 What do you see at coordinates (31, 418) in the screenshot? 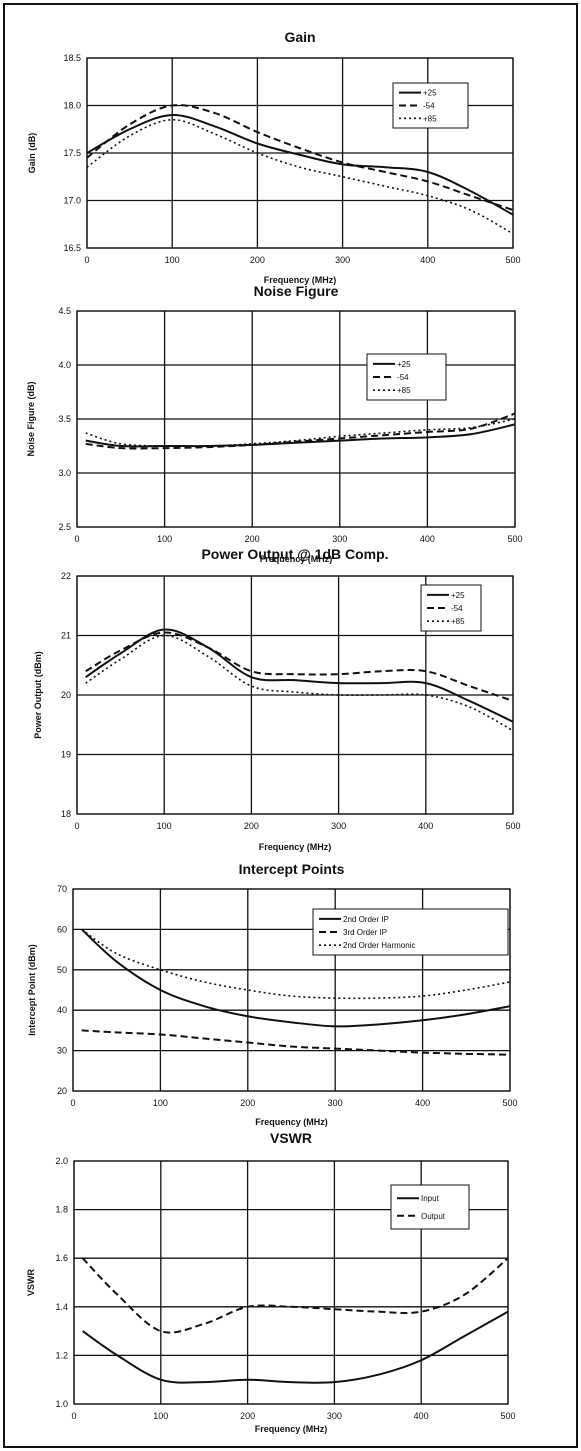
I see `y-axis-label: Noise Figure (dB)` at bounding box center [31, 418].